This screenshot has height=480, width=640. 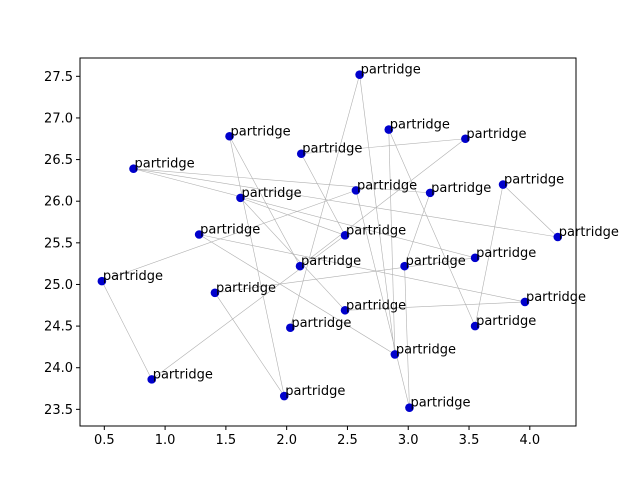 What do you see at coordinates (286, 440) in the screenshot?
I see `x-tick-label: 2.0` at bounding box center [286, 440].